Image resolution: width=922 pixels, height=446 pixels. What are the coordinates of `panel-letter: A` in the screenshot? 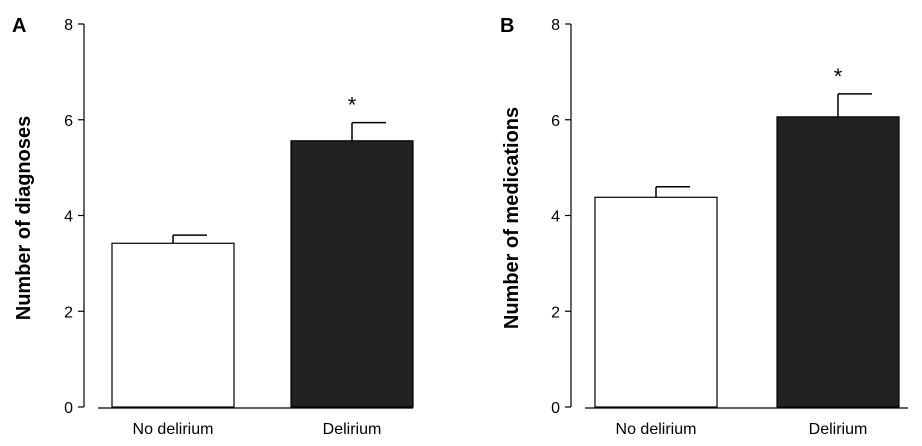 It's located at (19, 26).